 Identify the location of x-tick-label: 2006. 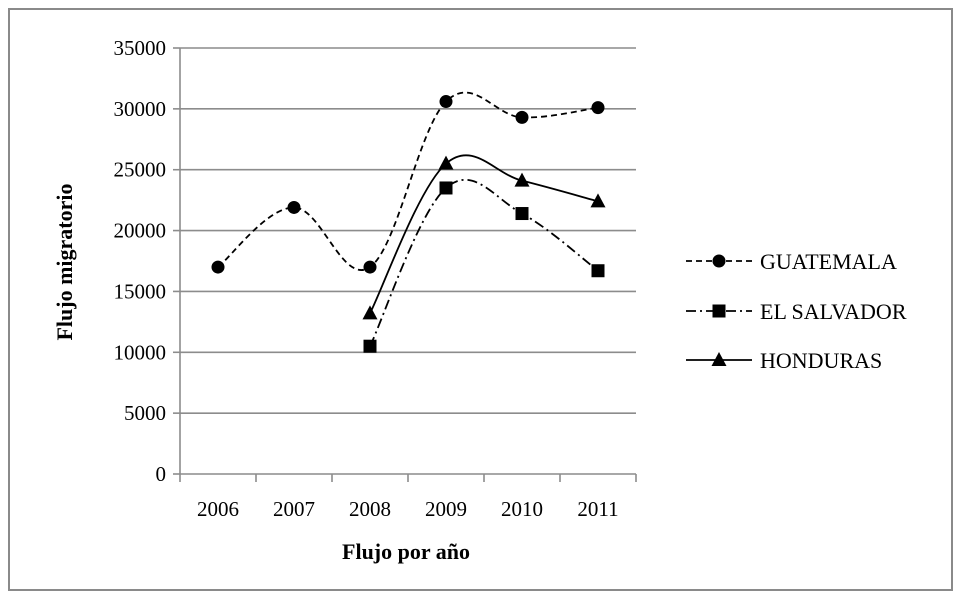
(218, 509).